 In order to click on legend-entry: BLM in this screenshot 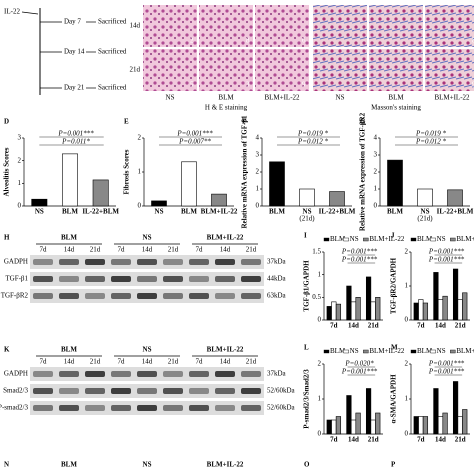, I will do `click(425, 351)`.